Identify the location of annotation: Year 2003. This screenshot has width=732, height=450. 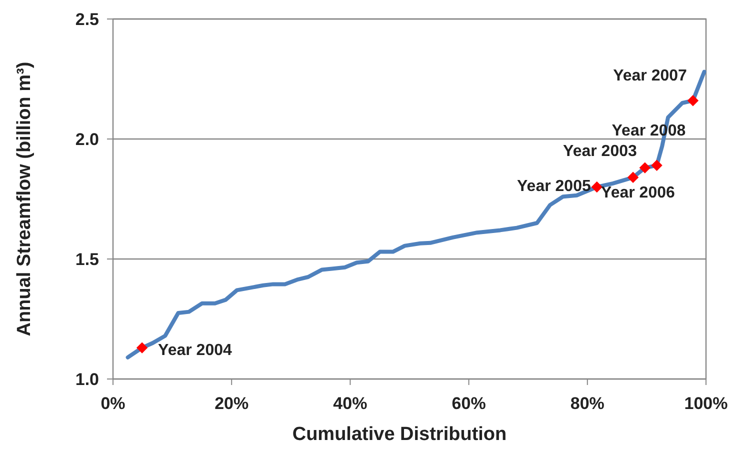
(600, 151).